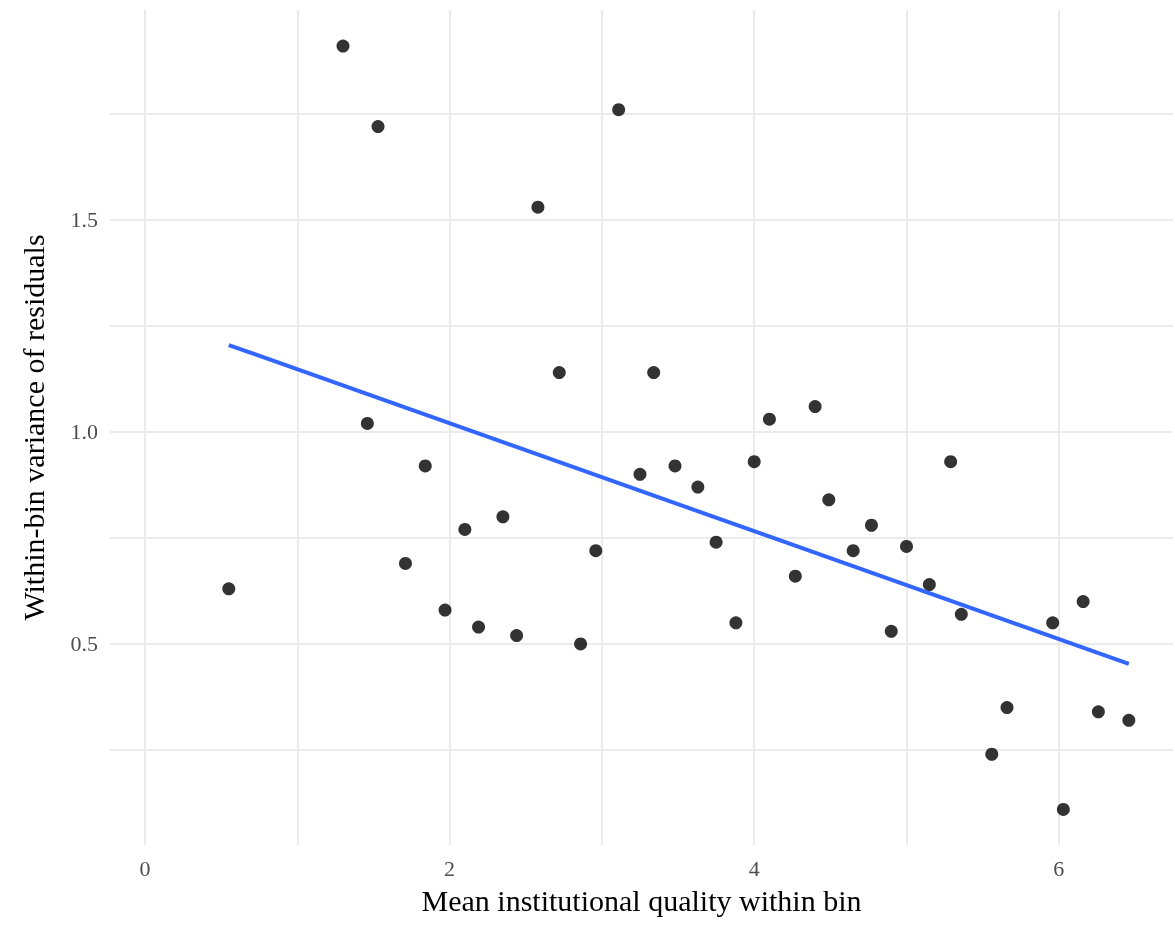  I want to click on x-axis-title: Mean institutional quality within bin, so click(641, 900).